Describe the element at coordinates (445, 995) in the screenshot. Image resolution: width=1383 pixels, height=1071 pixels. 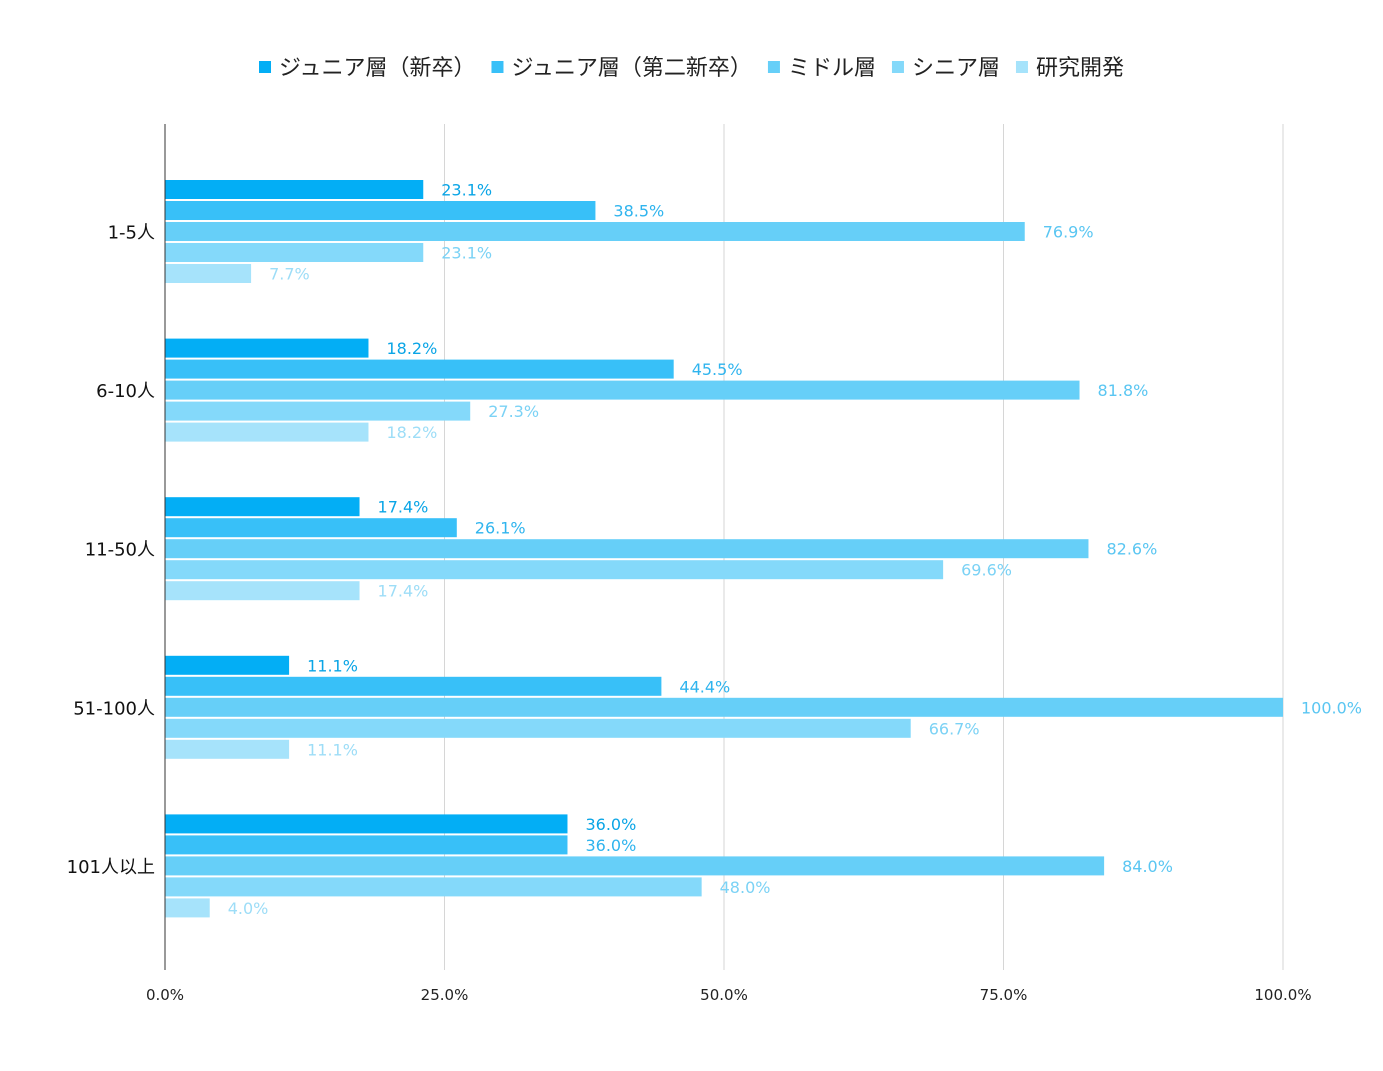
I see `x-tick-label: 25.0%` at that location.